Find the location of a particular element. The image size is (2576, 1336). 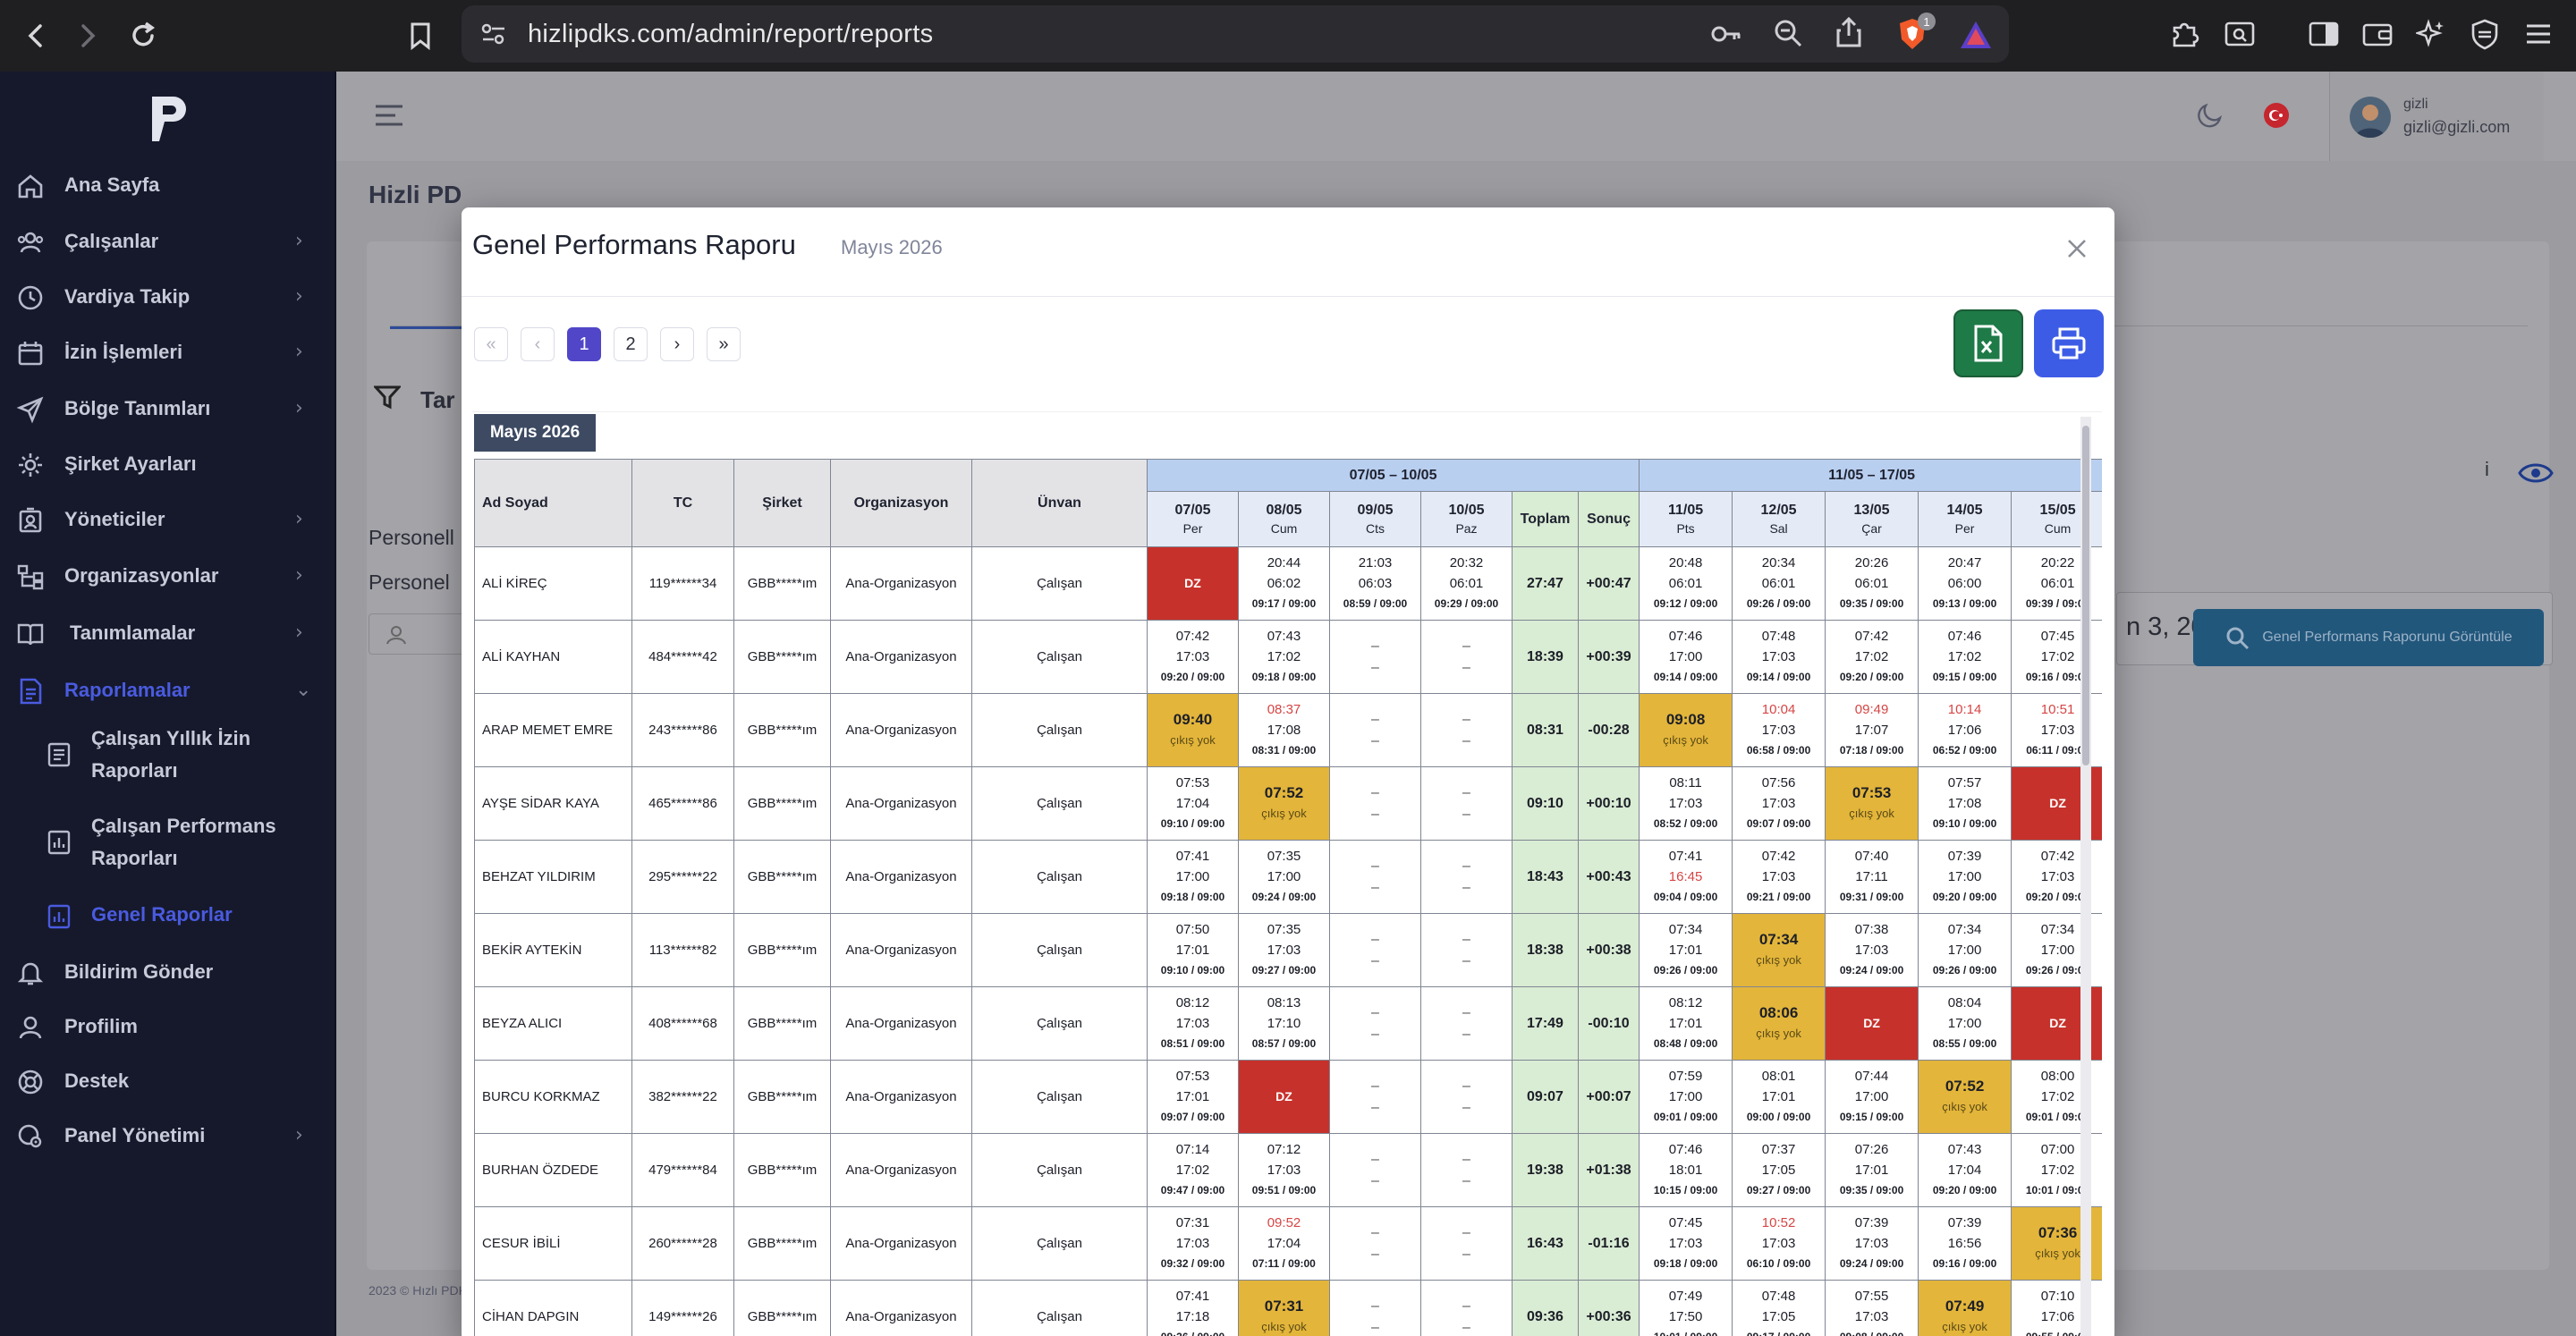

sidebar-item-label: Profilim is located at coordinates (101, 1026).